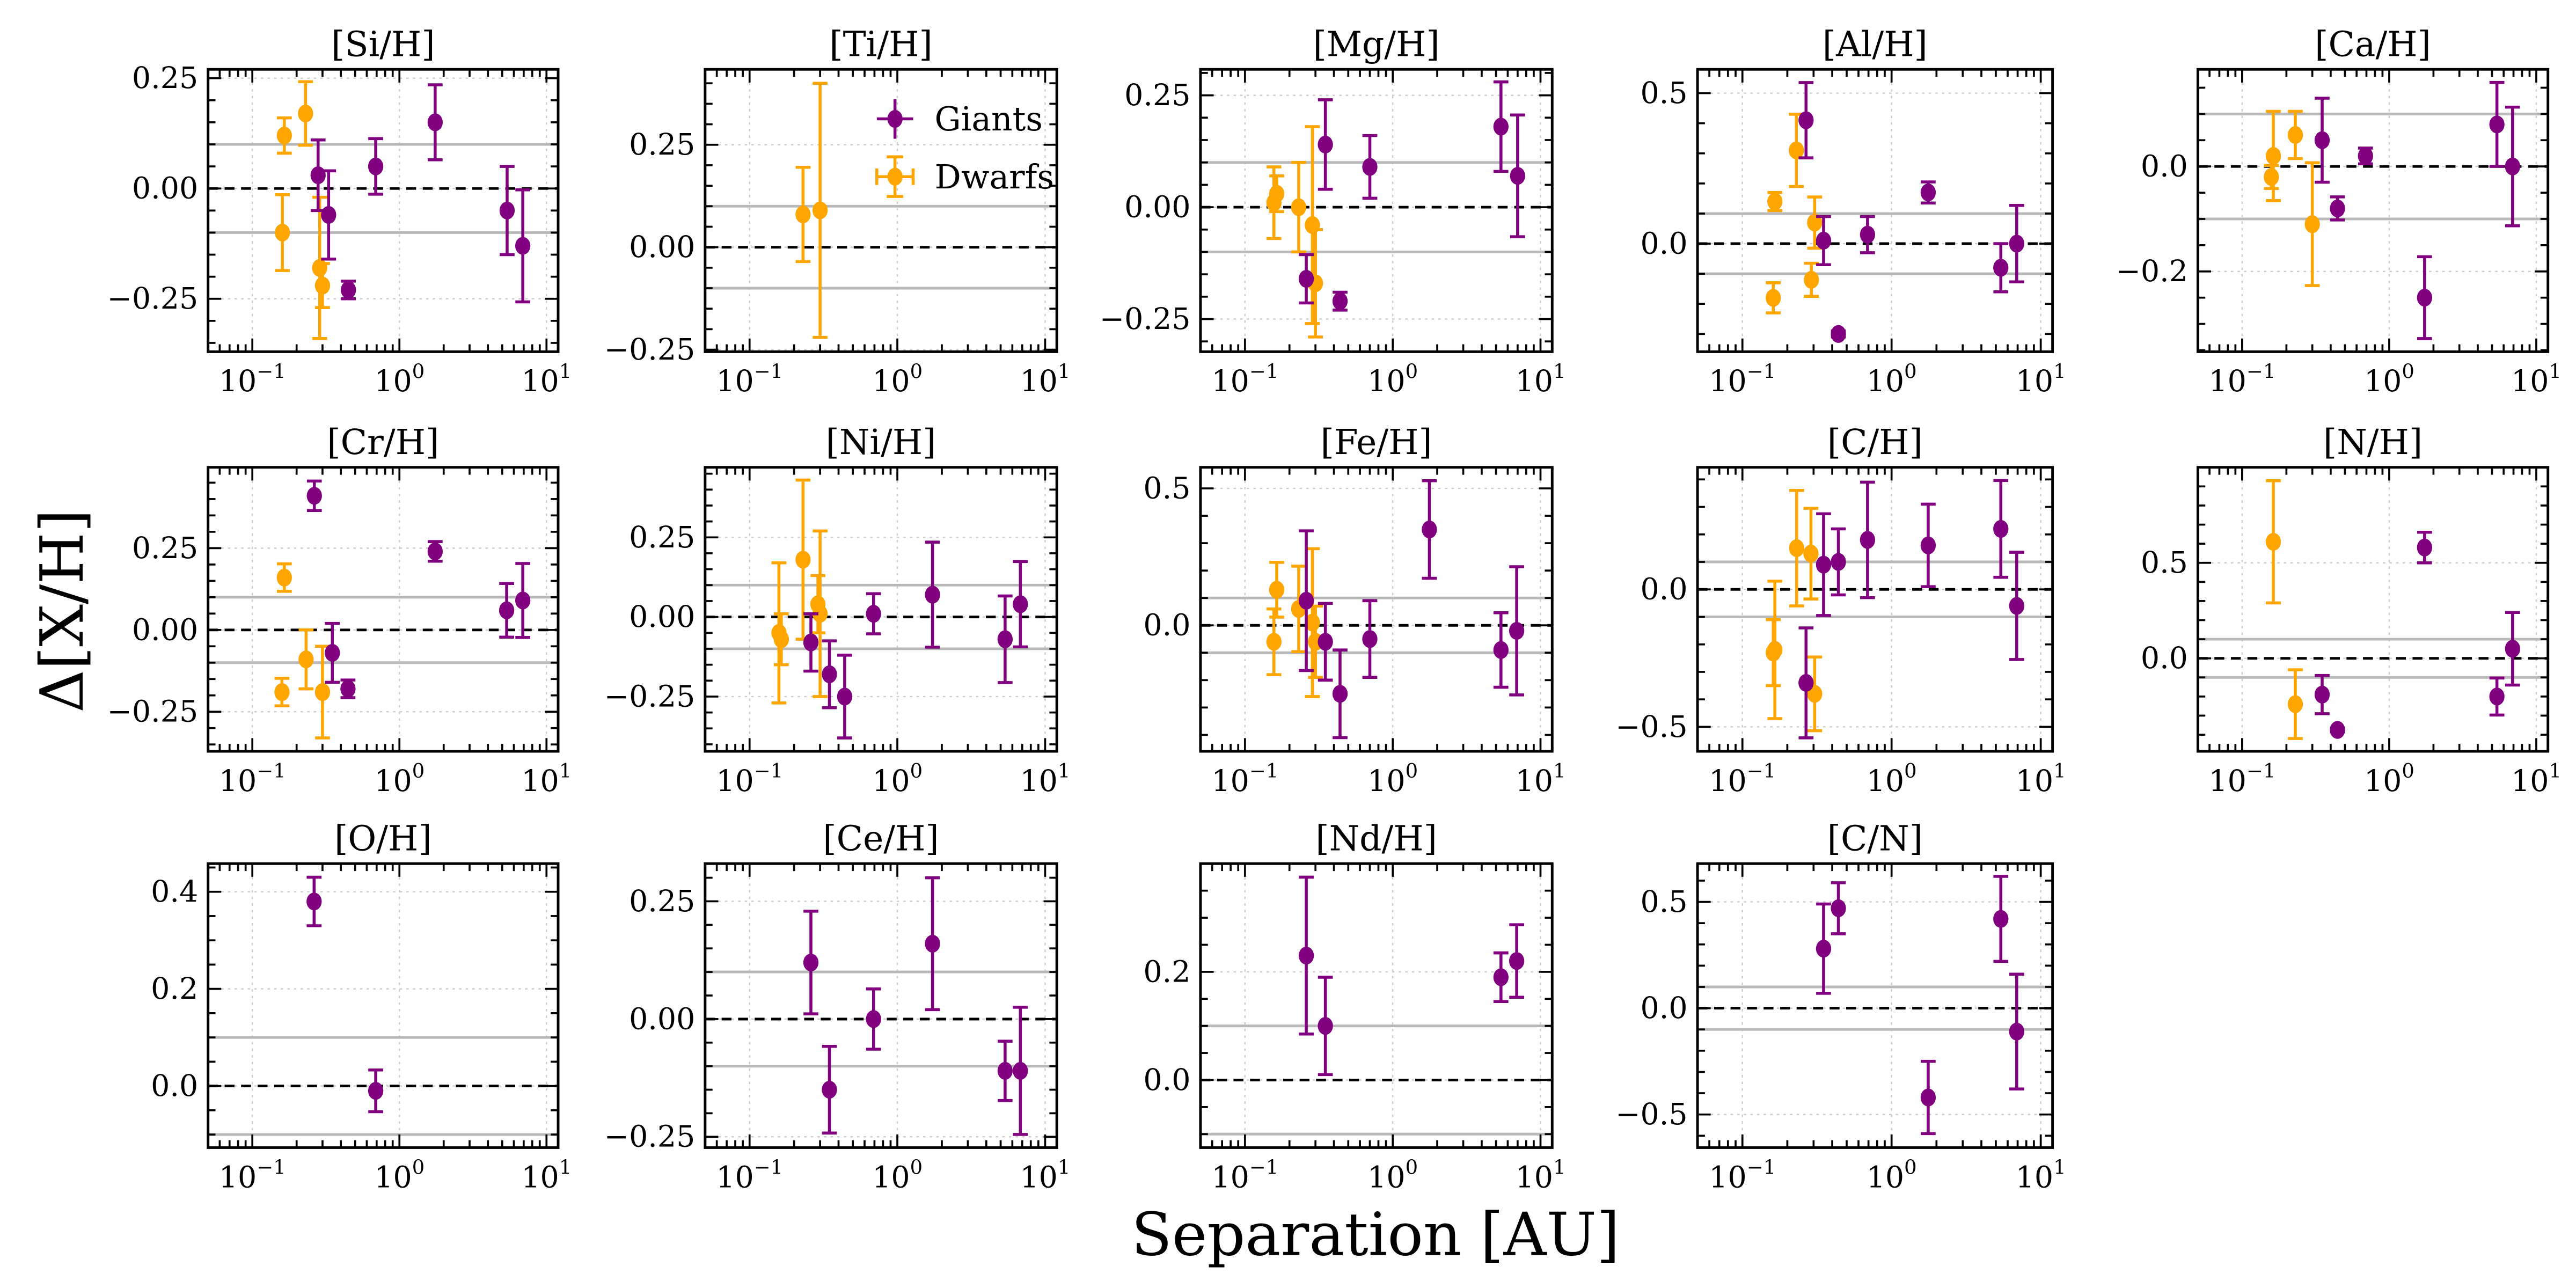 The height and width of the screenshot is (1288, 2576). I want to click on panel-nd-h: 0.00.210−1 100 101[Nd/H], so click(1354, 1007).